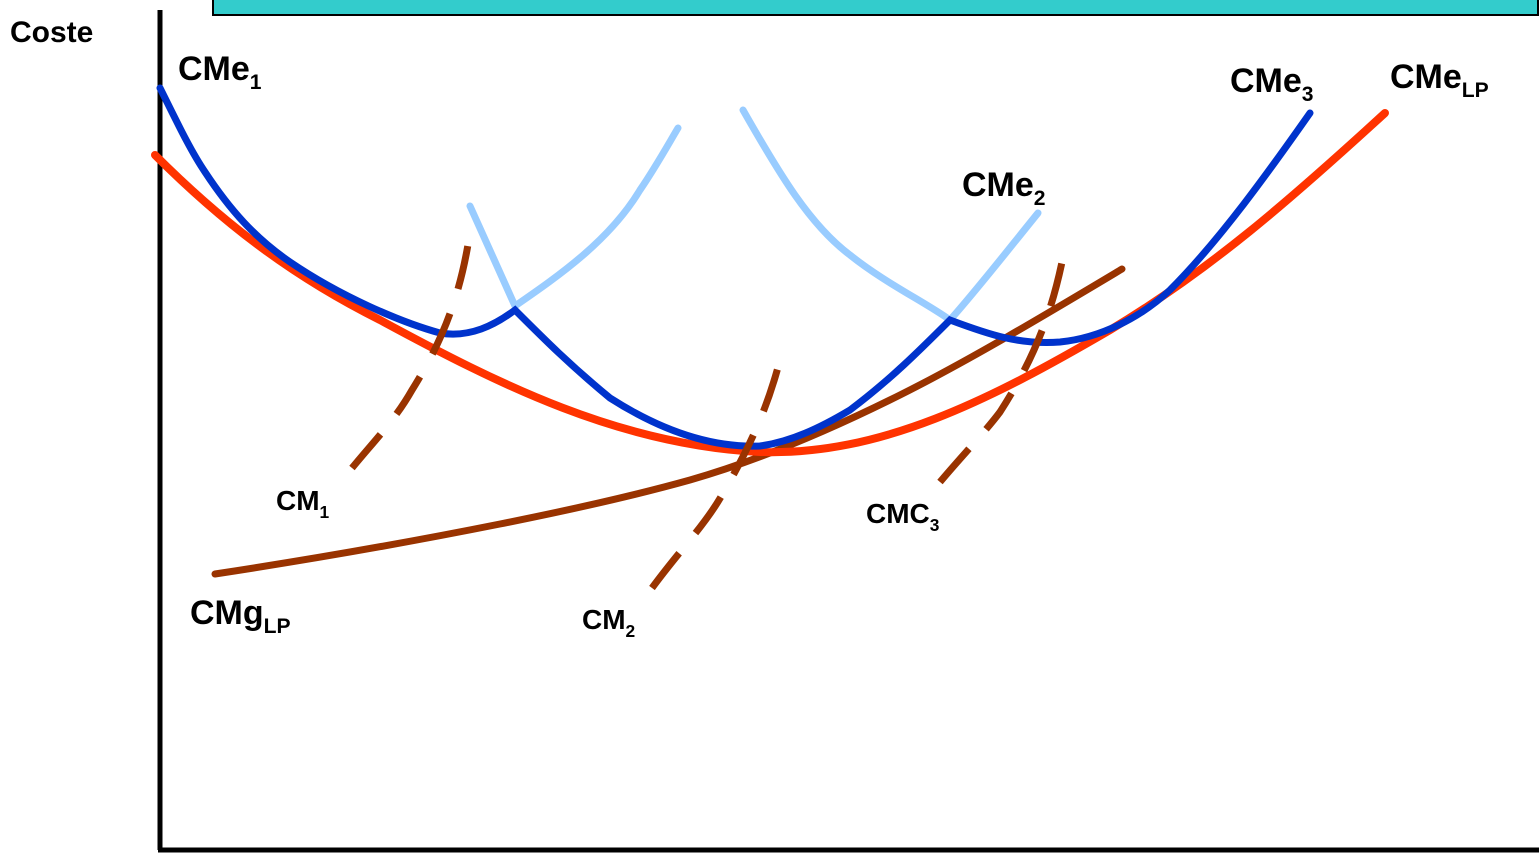 This screenshot has width=1539, height=854. Describe the element at coordinates (411, 351) in the screenshot. I see `cm1-curve` at that location.